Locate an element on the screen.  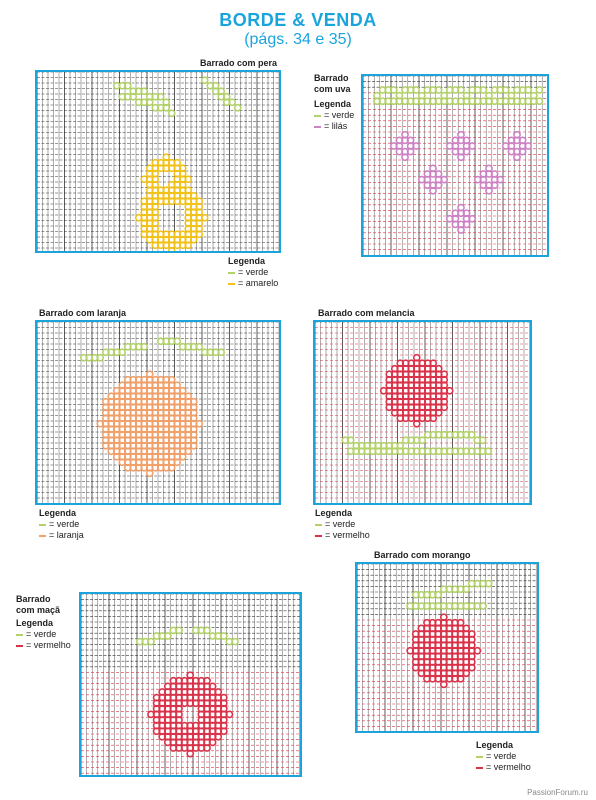
motif-grapes is located at coordinates (461, 182).